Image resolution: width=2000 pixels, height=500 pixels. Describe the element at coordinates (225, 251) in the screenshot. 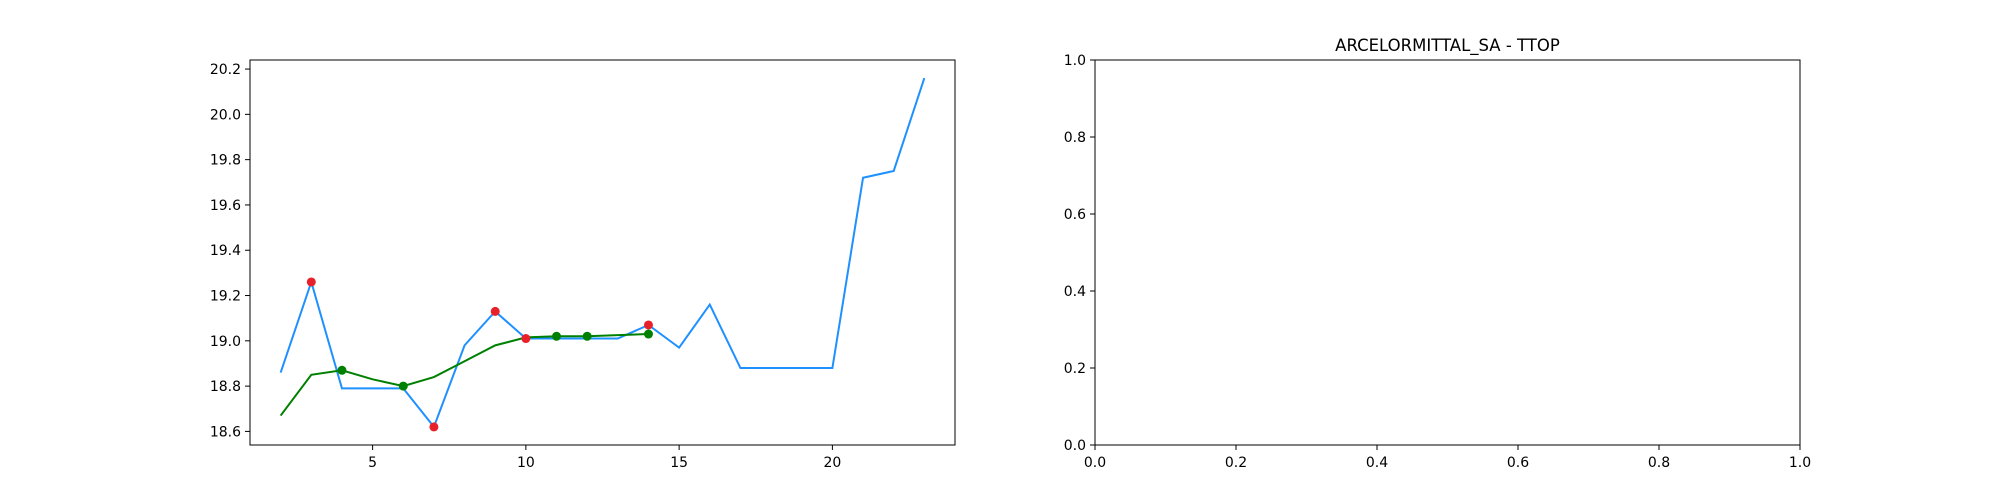

I see `y-tick-label: 19.4` at that location.